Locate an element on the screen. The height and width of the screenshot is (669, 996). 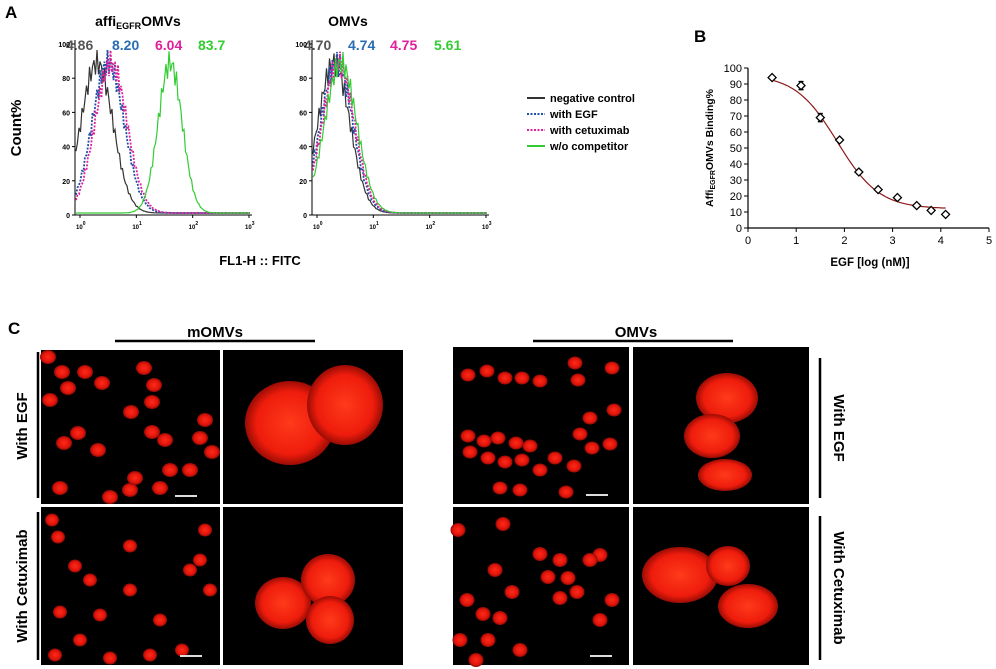
y-tick-label: 90 is located at coordinates (736, 85).